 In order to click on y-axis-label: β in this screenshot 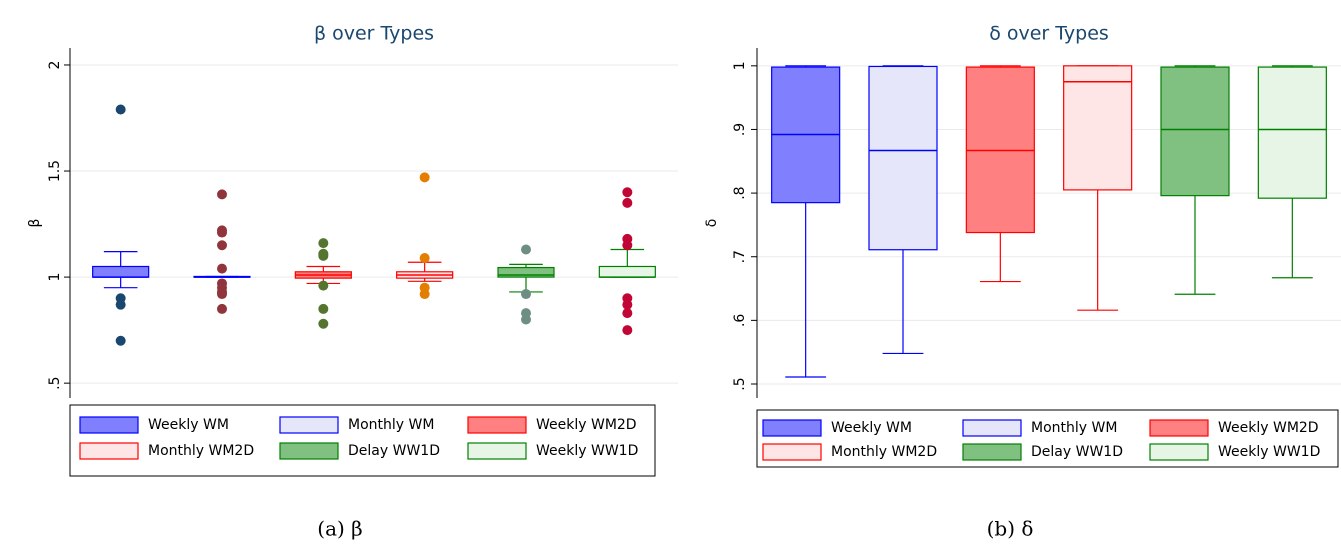, I will do `click(35, 223)`.